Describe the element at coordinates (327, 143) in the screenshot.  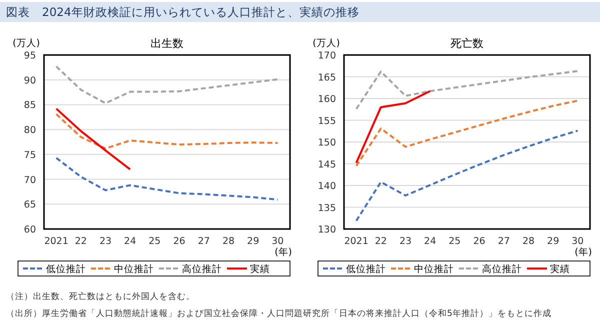
I see `y-tick-label: 150` at that location.